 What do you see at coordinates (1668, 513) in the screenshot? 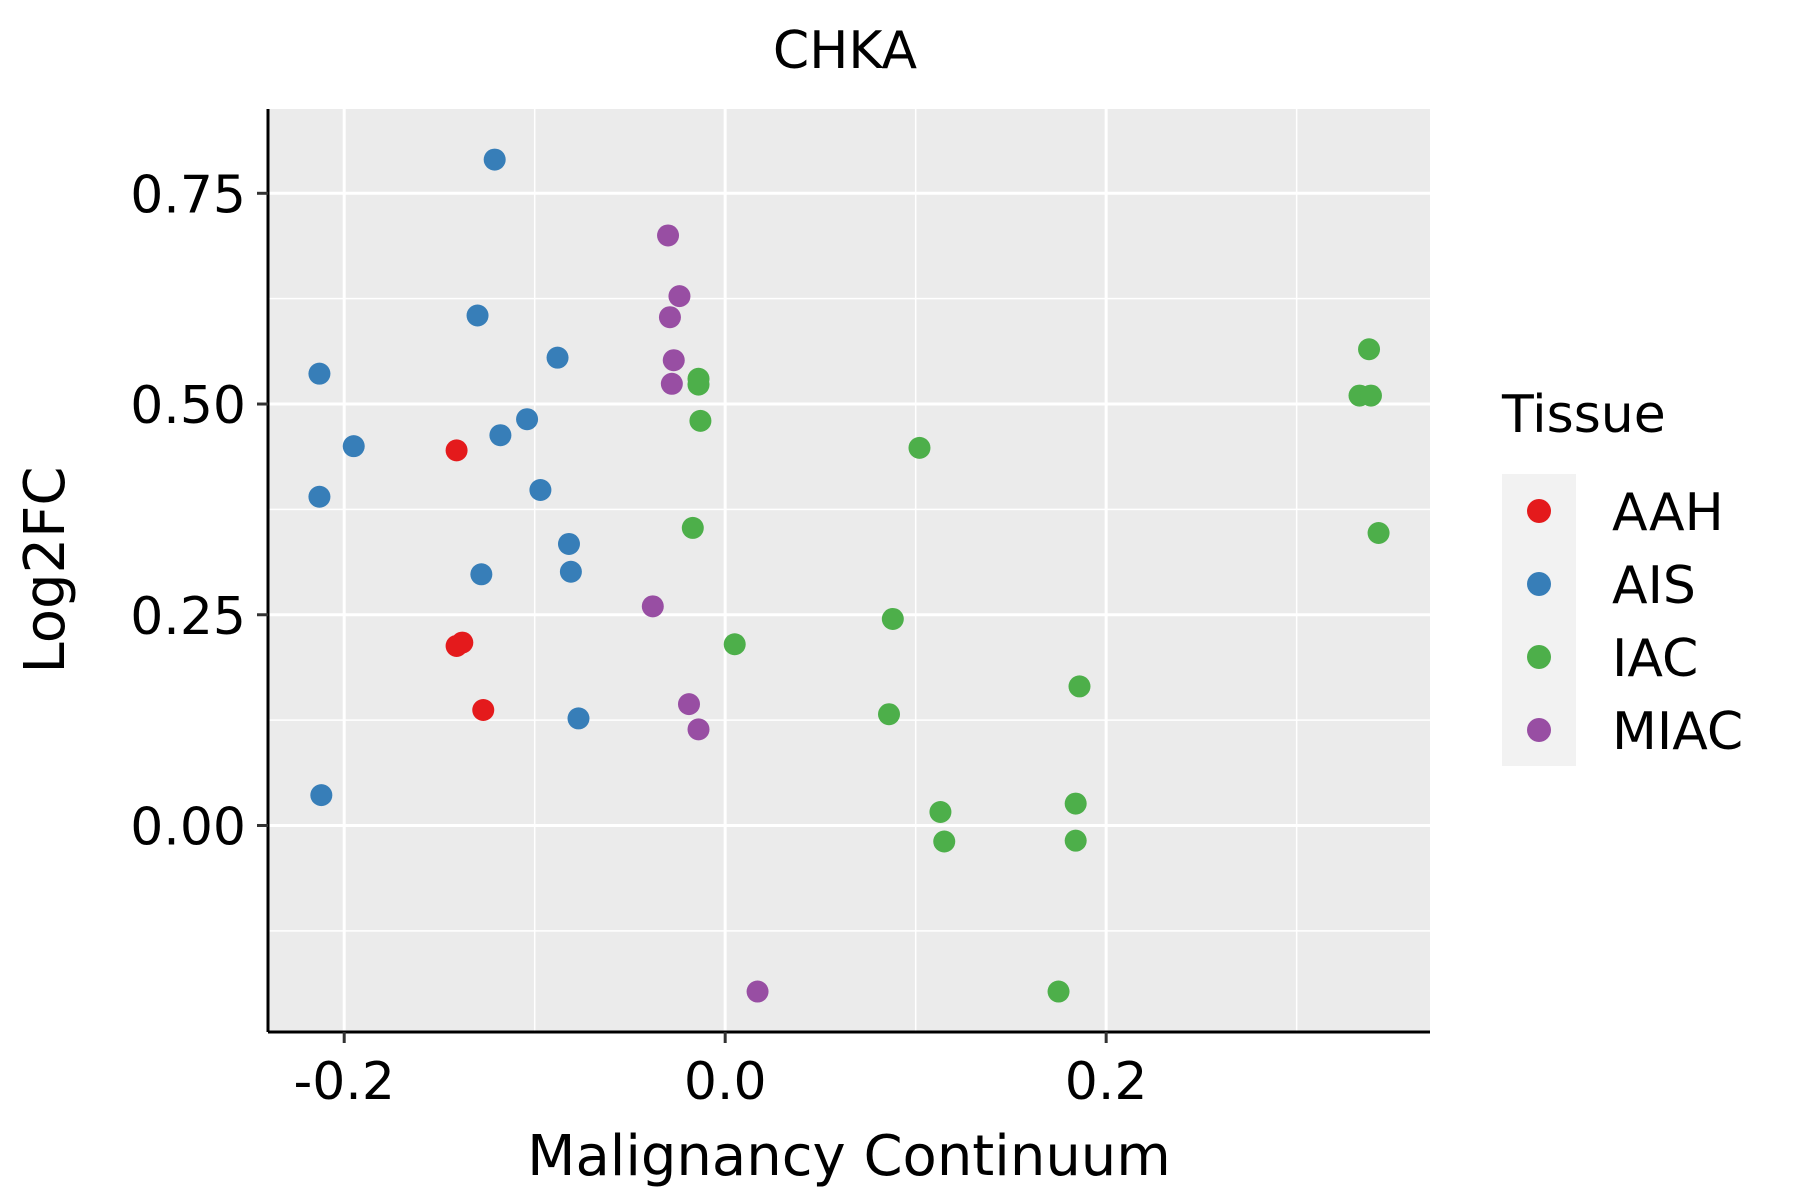
I see `legend-label-aah: AAH` at bounding box center [1668, 513].